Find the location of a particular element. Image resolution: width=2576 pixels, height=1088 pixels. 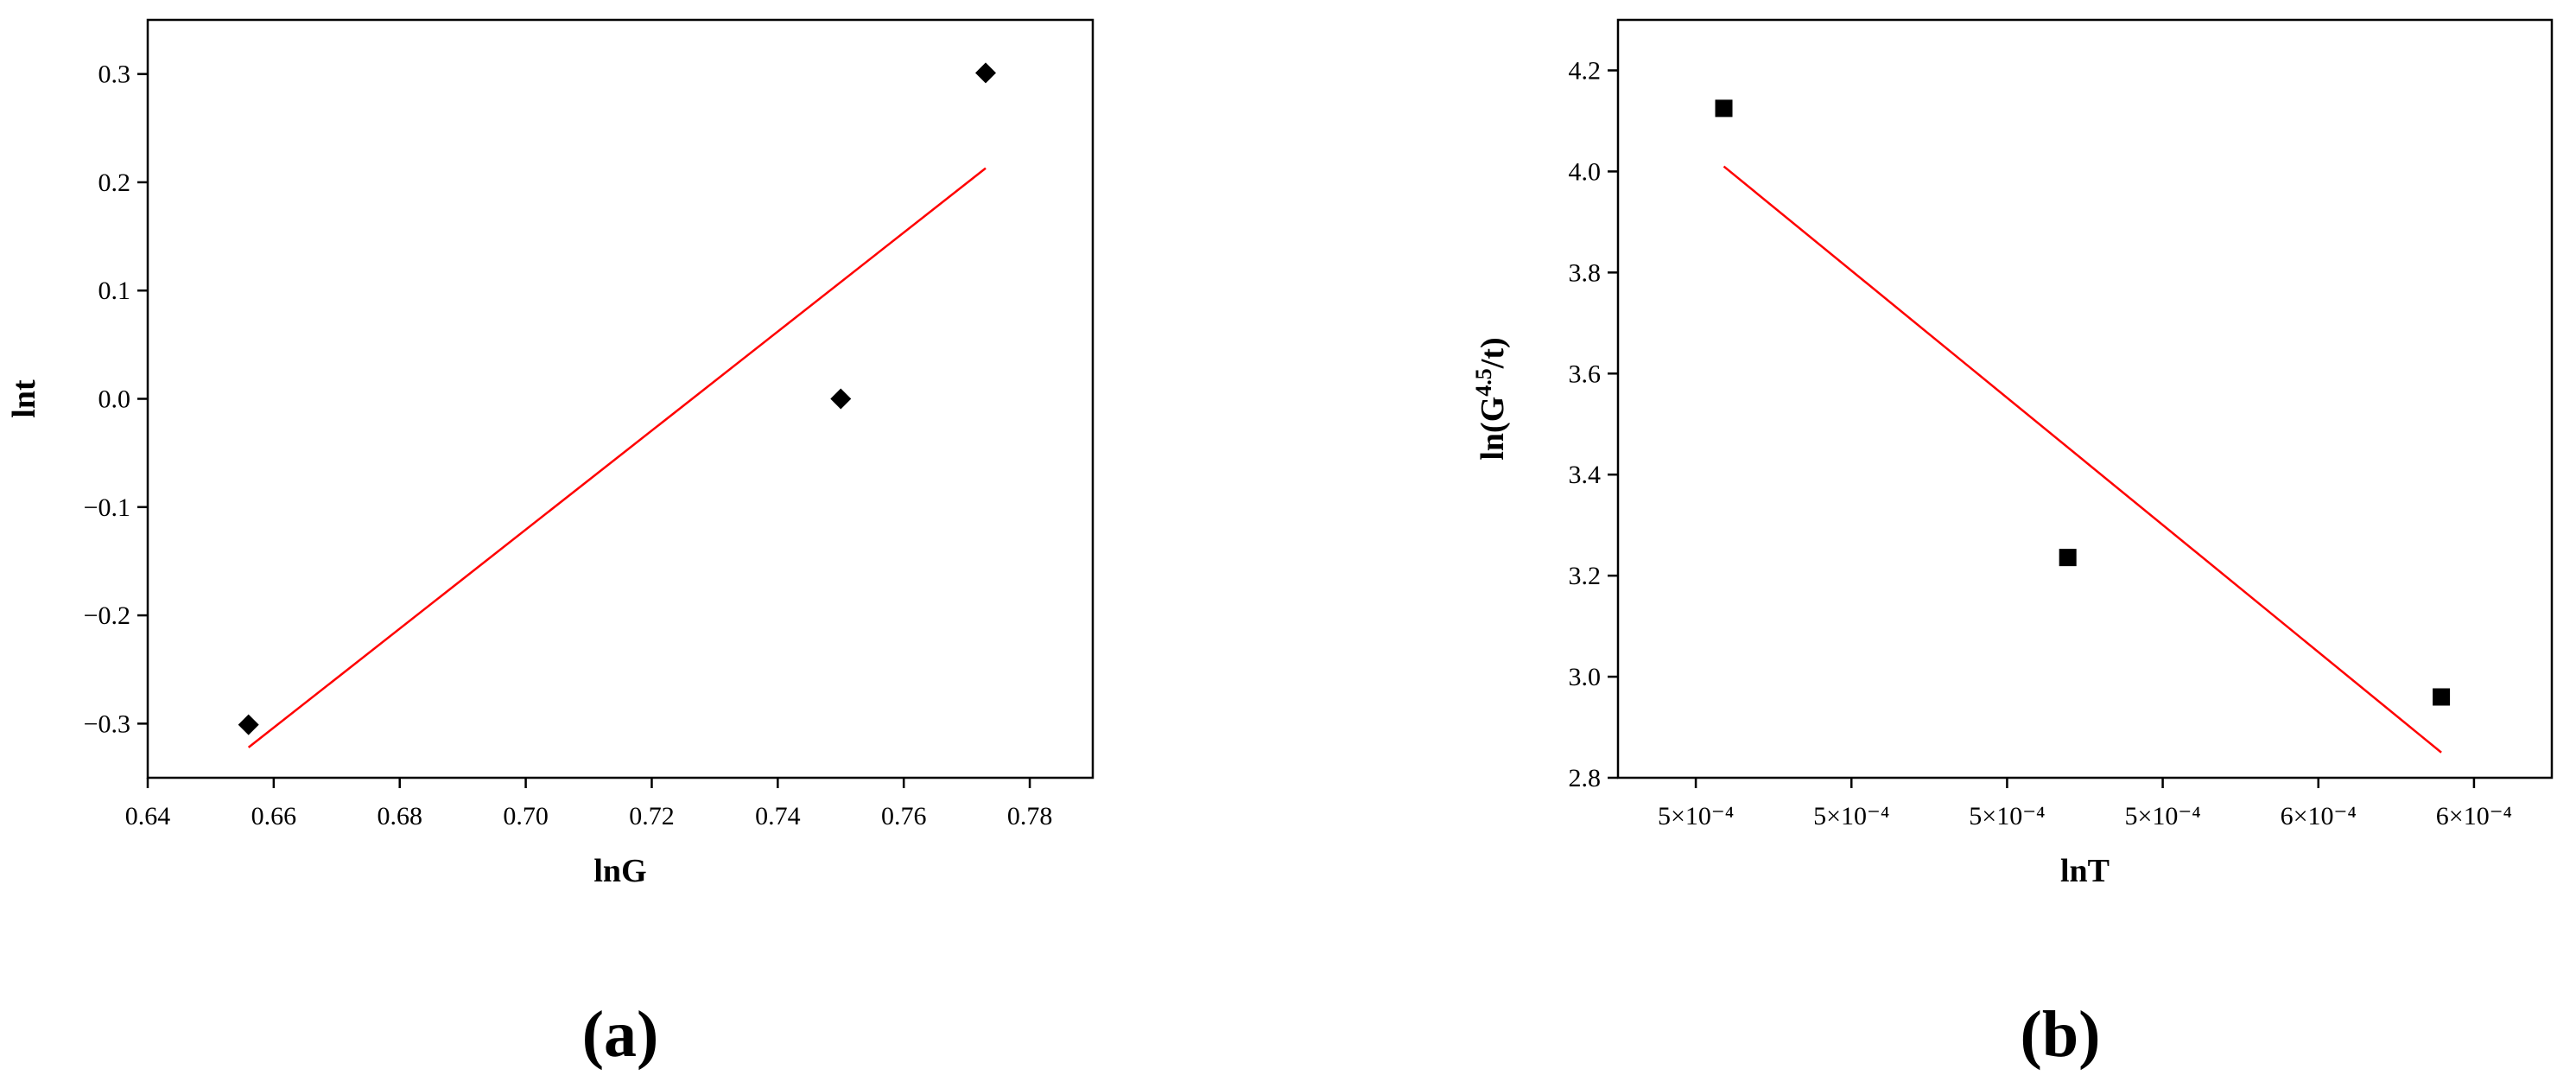

y-tick-label: 0.1 is located at coordinates (114, 291).